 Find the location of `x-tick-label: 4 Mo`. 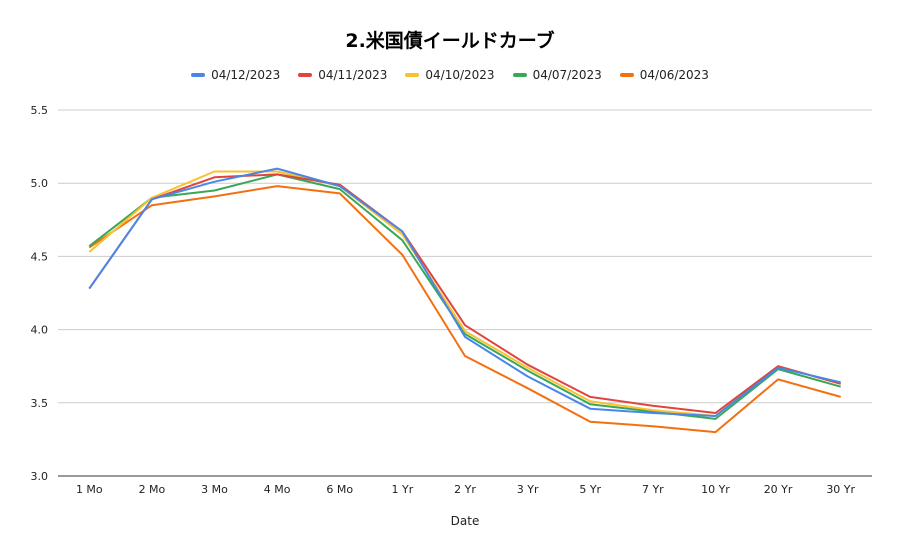

x-tick-label: 4 Mo is located at coordinates (277, 489).